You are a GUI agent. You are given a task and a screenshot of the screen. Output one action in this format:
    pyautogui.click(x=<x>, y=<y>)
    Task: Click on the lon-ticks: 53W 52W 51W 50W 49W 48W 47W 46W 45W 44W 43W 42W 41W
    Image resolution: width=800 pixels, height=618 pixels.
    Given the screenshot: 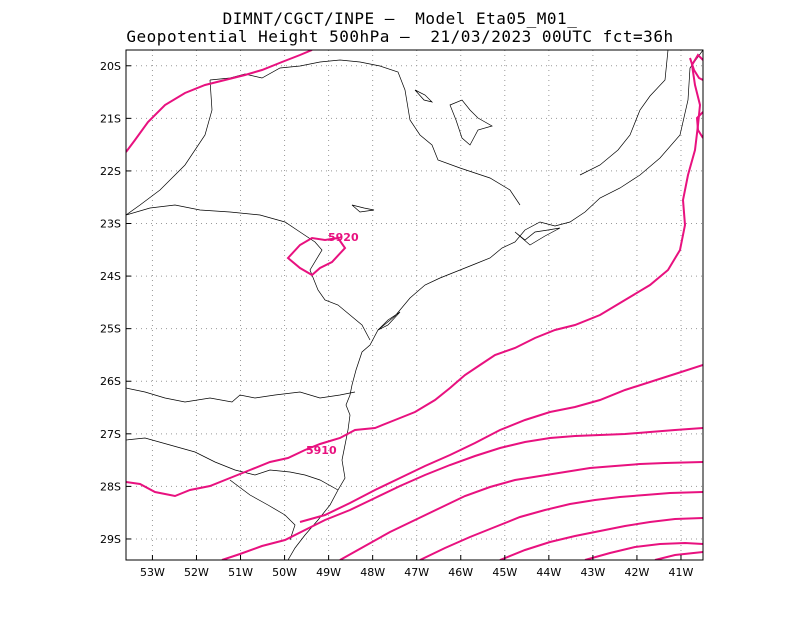 What is the action you would take?
    pyautogui.click(x=417, y=567)
    